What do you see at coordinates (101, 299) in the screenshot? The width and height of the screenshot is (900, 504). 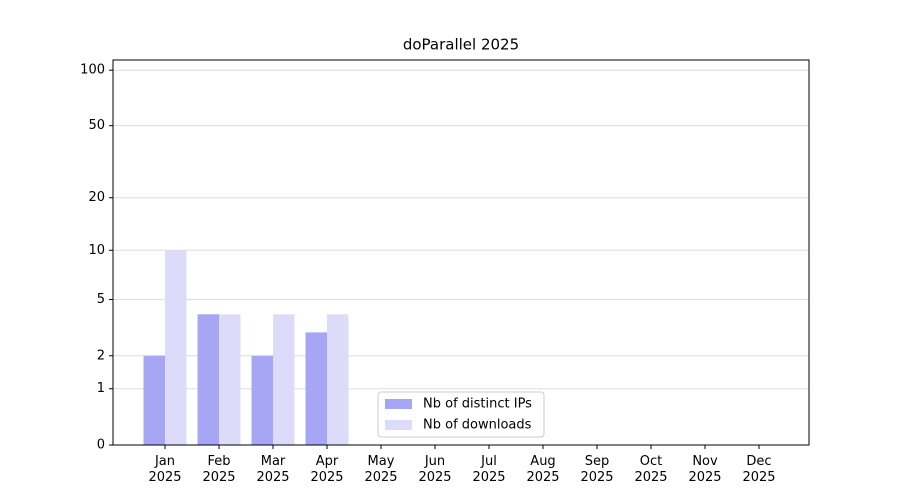 I see `y-tick-label: 5` at bounding box center [101, 299].